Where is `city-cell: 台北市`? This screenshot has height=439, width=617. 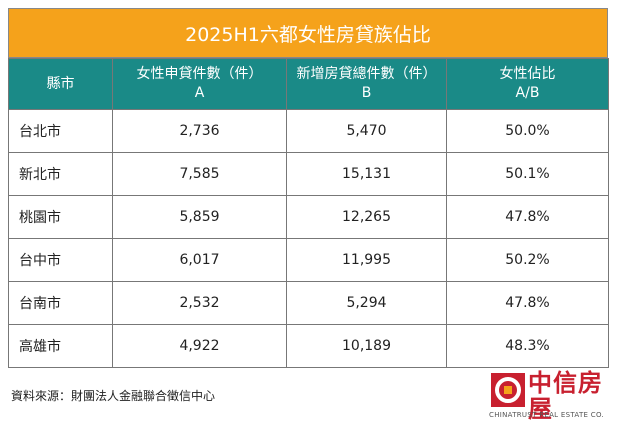
city-cell: 台北市 is located at coordinates (60, 131).